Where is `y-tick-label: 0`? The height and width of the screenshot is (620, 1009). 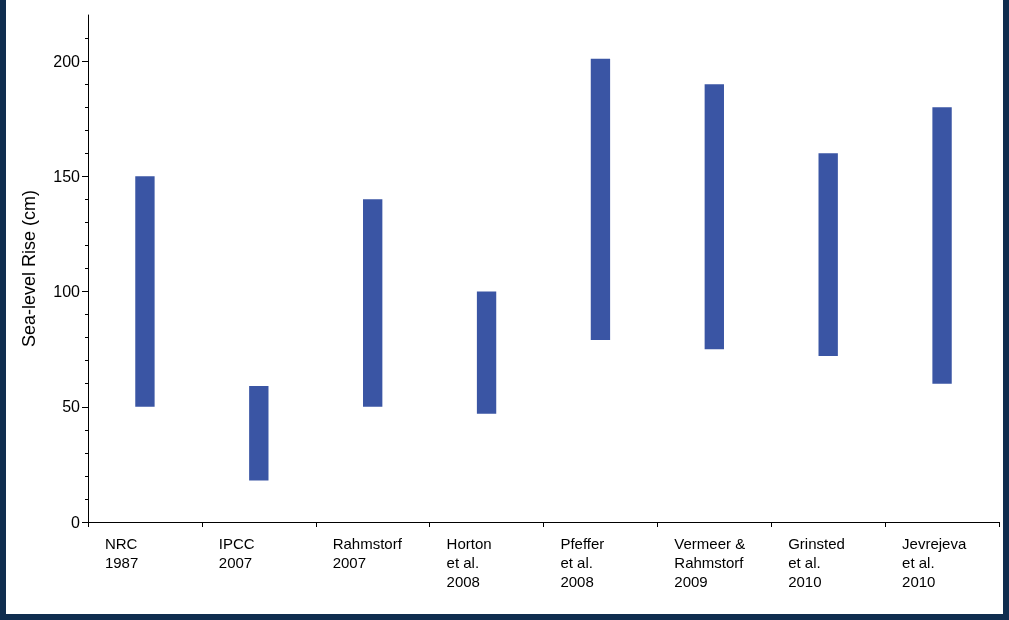
y-tick-label: 0 is located at coordinates (76, 522).